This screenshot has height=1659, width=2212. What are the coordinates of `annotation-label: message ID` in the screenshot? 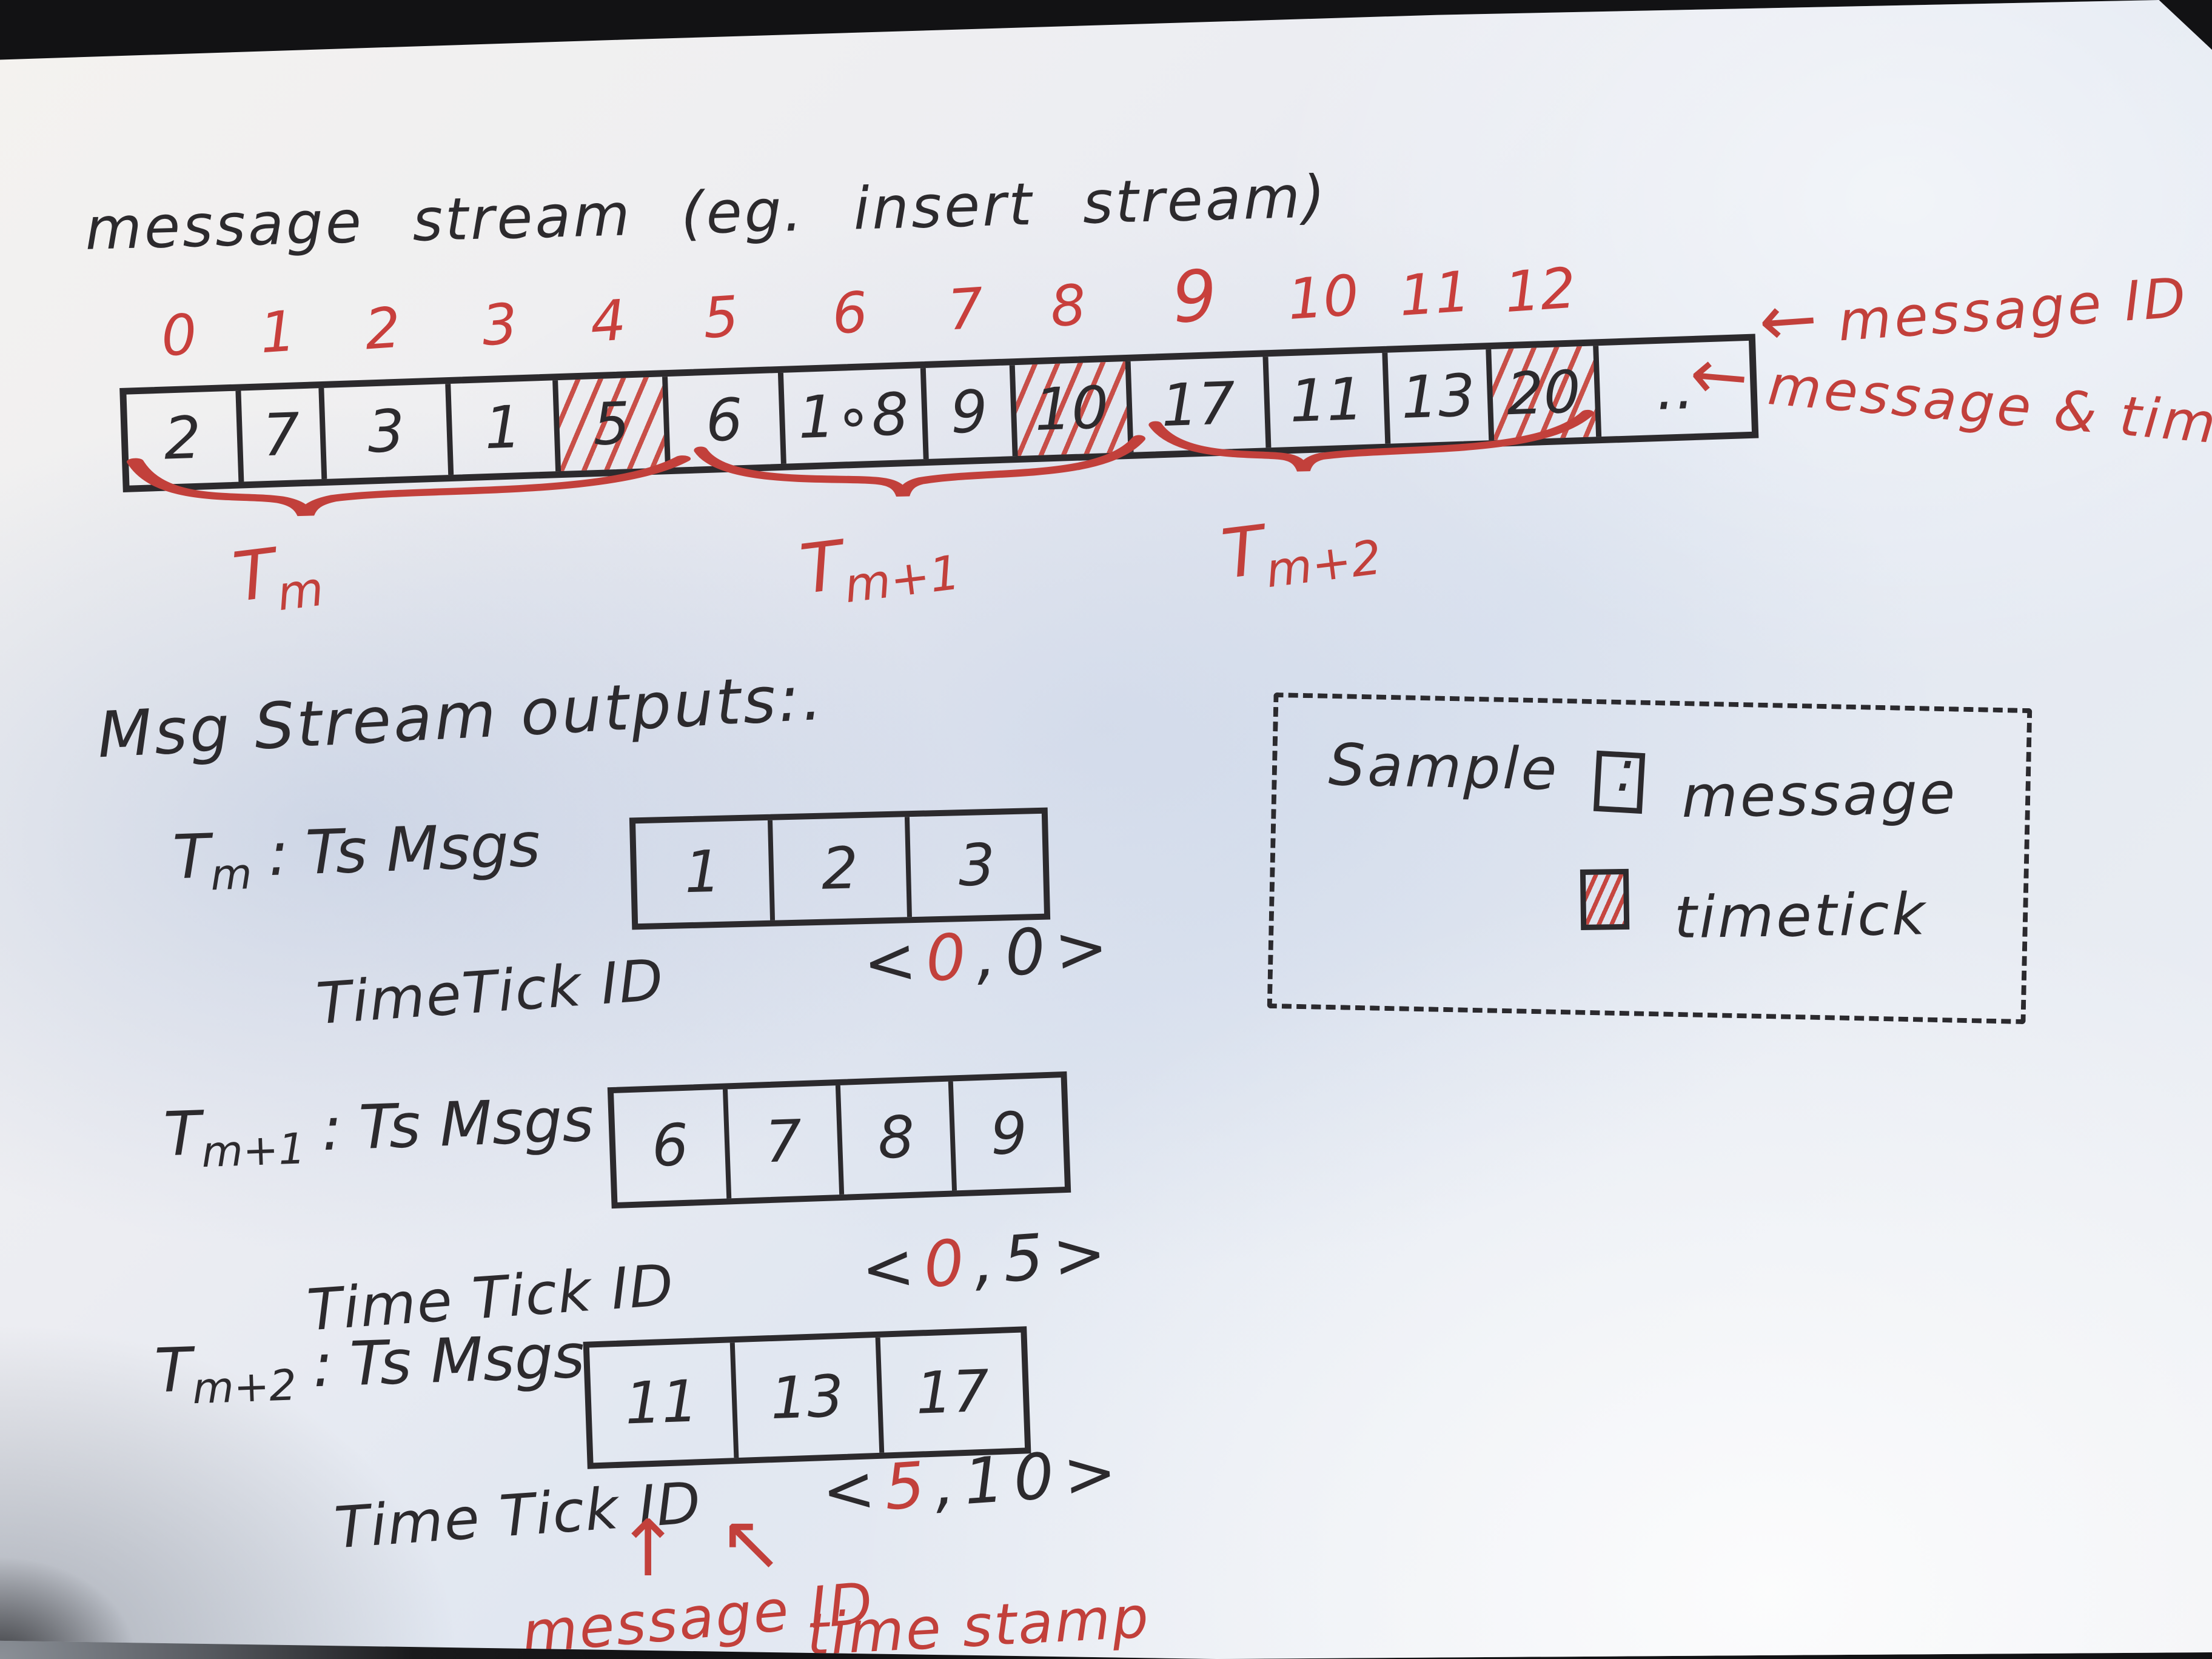 It's located at (2013, 310).